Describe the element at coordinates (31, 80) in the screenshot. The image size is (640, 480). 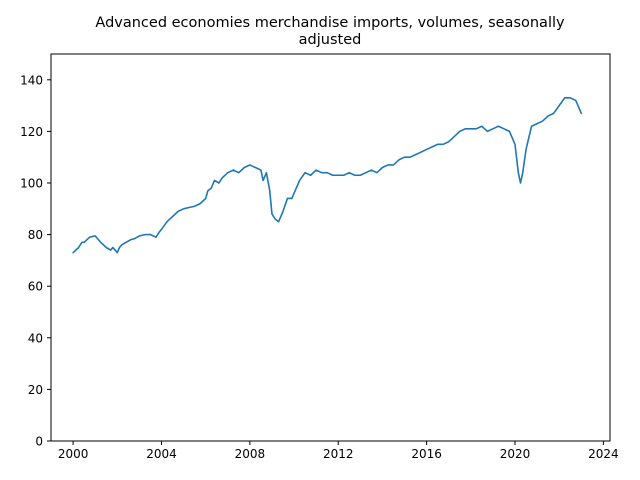
I see `y-tick-label: 140` at that location.